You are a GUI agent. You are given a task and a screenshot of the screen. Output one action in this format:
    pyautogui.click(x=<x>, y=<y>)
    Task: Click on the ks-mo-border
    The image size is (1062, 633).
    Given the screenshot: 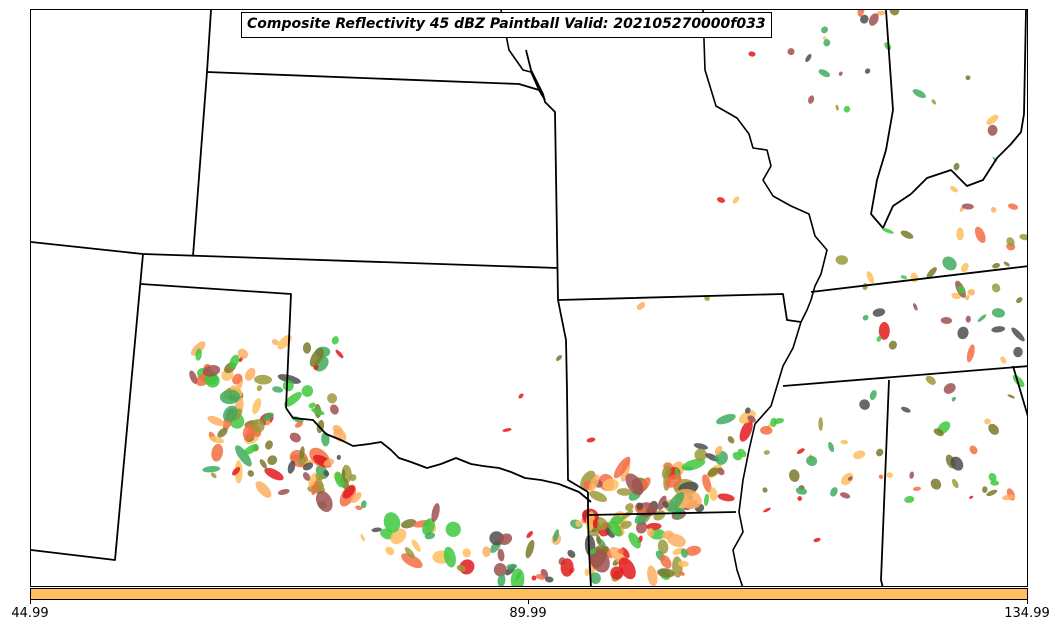 What is the action you would take?
    pyautogui.click(x=542, y=175)
    